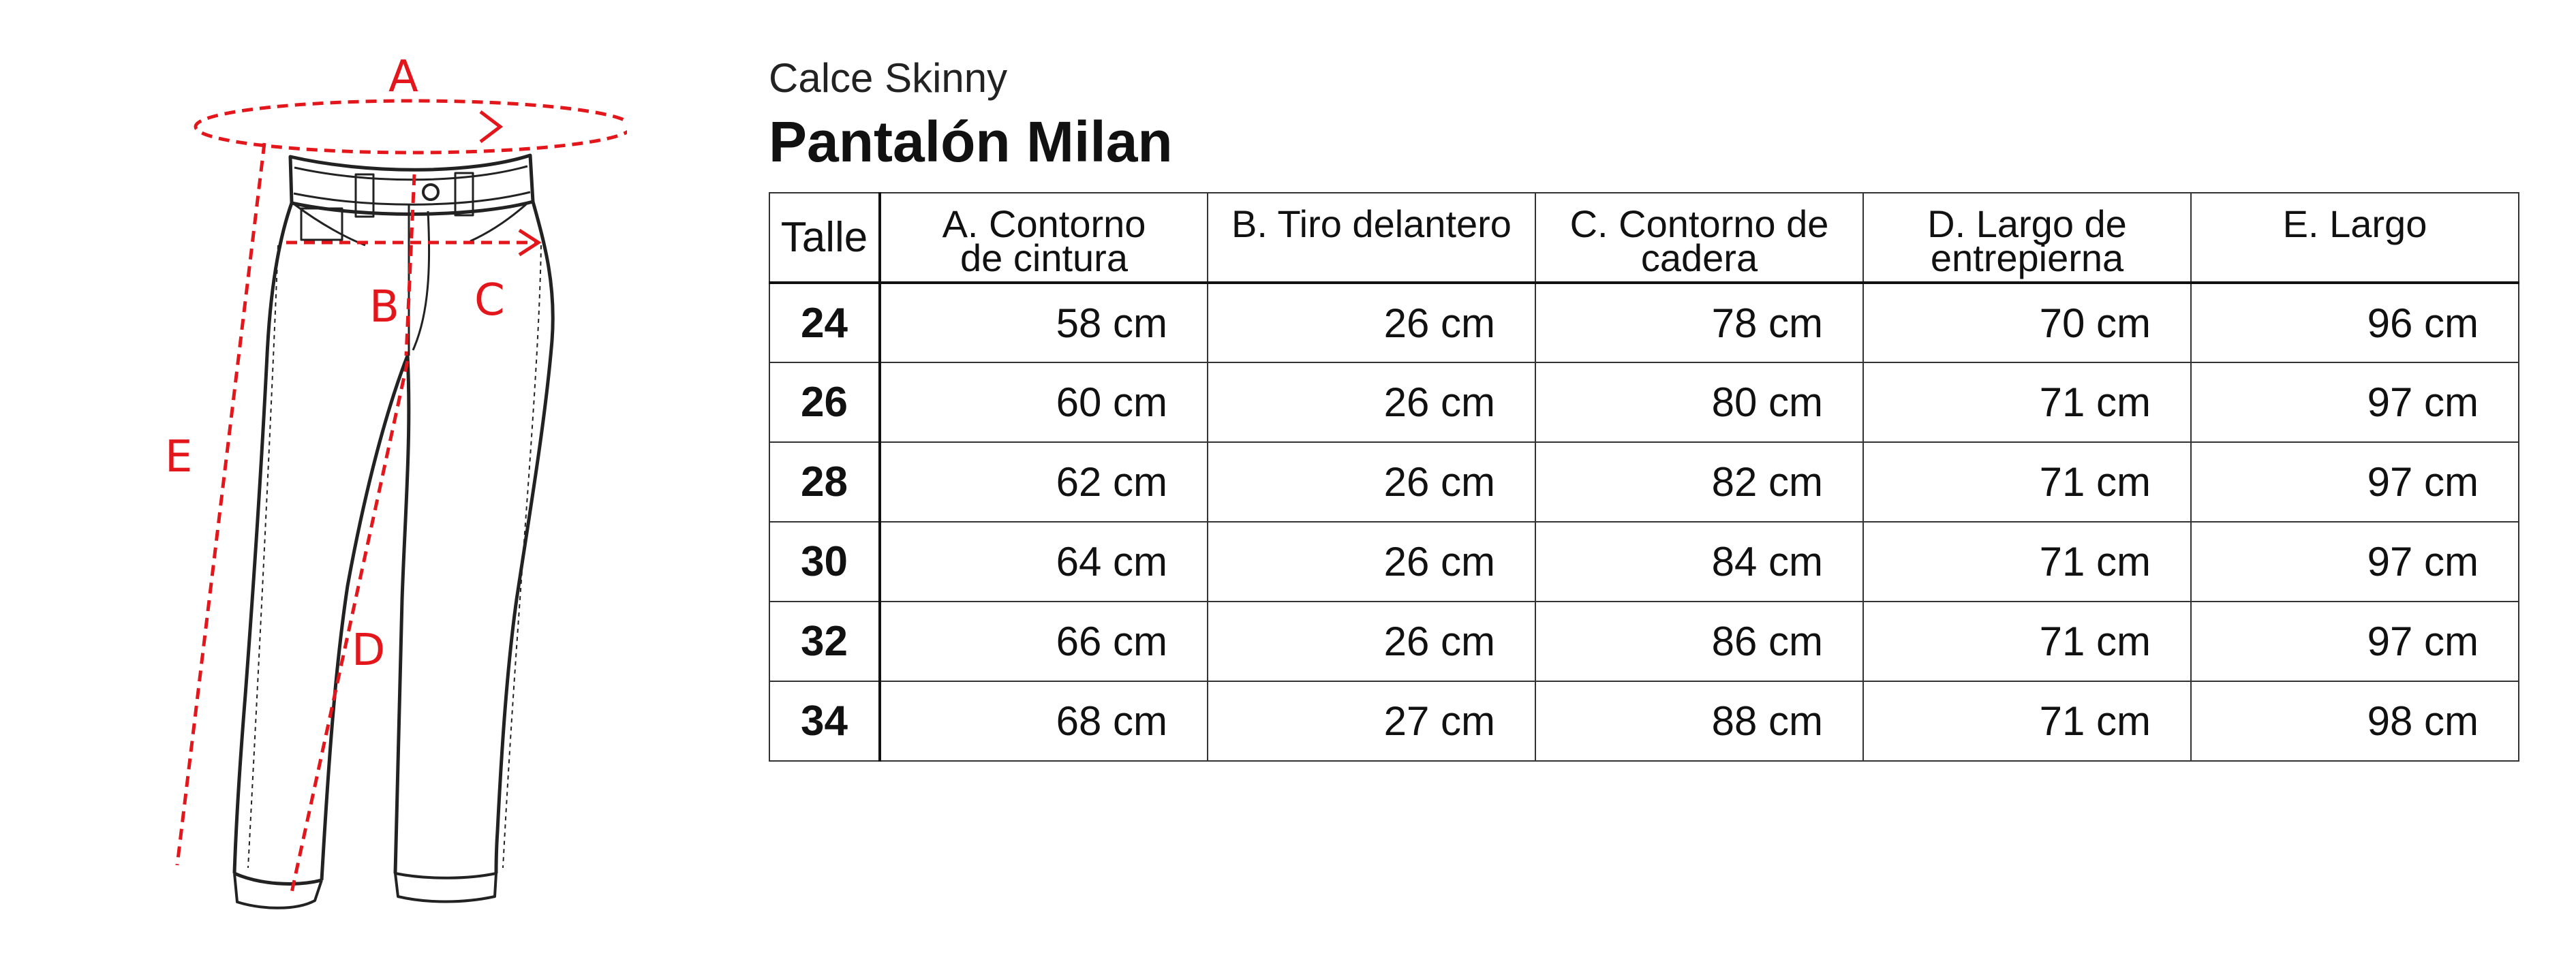 The width and height of the screenshot is (2576, 966). I want to click on table-row: 28 62 cm 26 cm 82 cm 71 cm 97 cm, so click(1644, 482).